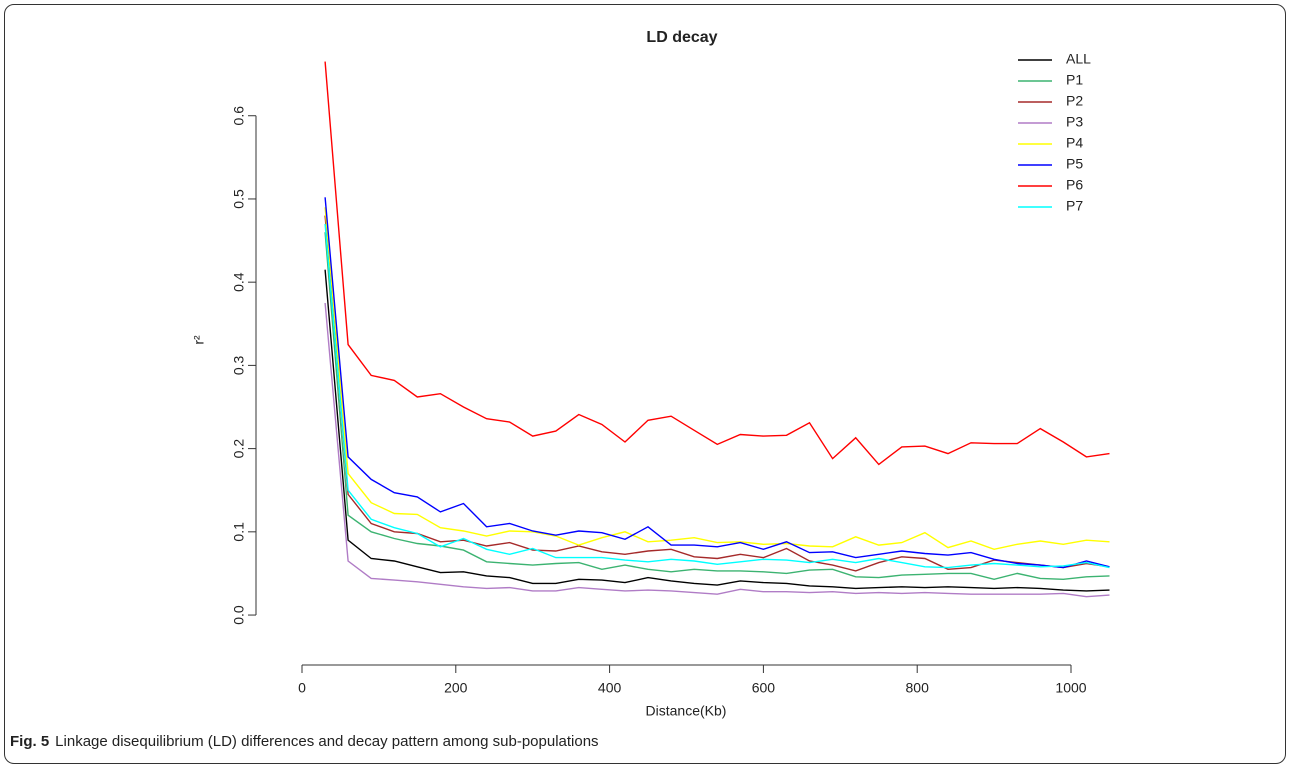 The height and width of the screenshot is (770, 1292). Describe the element at coordinates (918, 688) in the screenshot. I see `x-tick-label: 800` at that location.